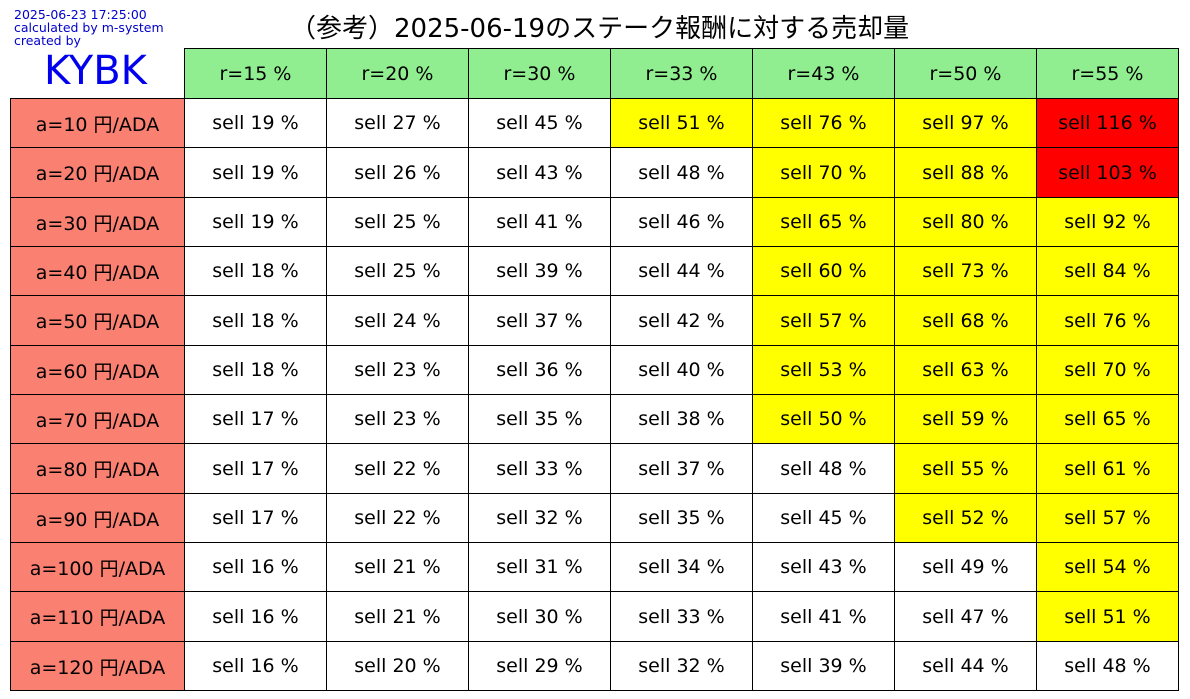  I want to click on row-header: a=30 円/ADA, so click(97, 222).